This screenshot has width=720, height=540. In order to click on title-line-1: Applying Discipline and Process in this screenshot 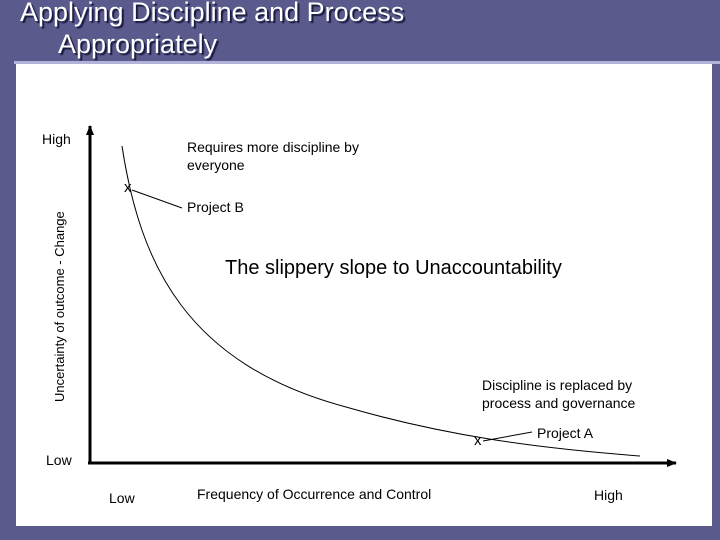, I will do `click(212, 13)`.